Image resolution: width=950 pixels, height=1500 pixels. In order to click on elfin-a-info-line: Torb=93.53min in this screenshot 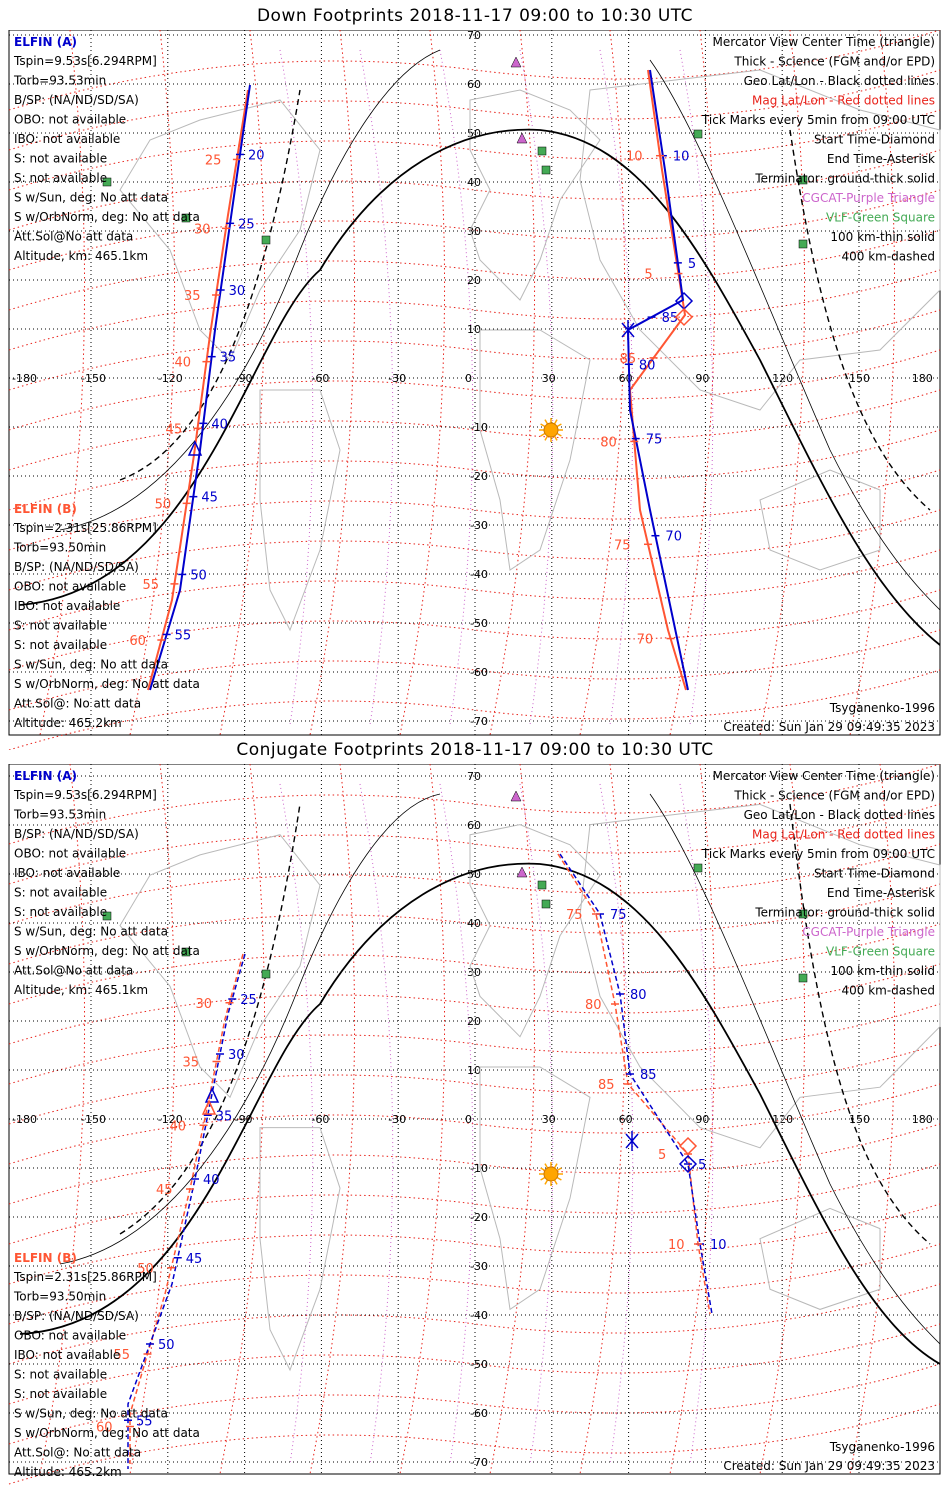, I will do `click(59, 81)`.